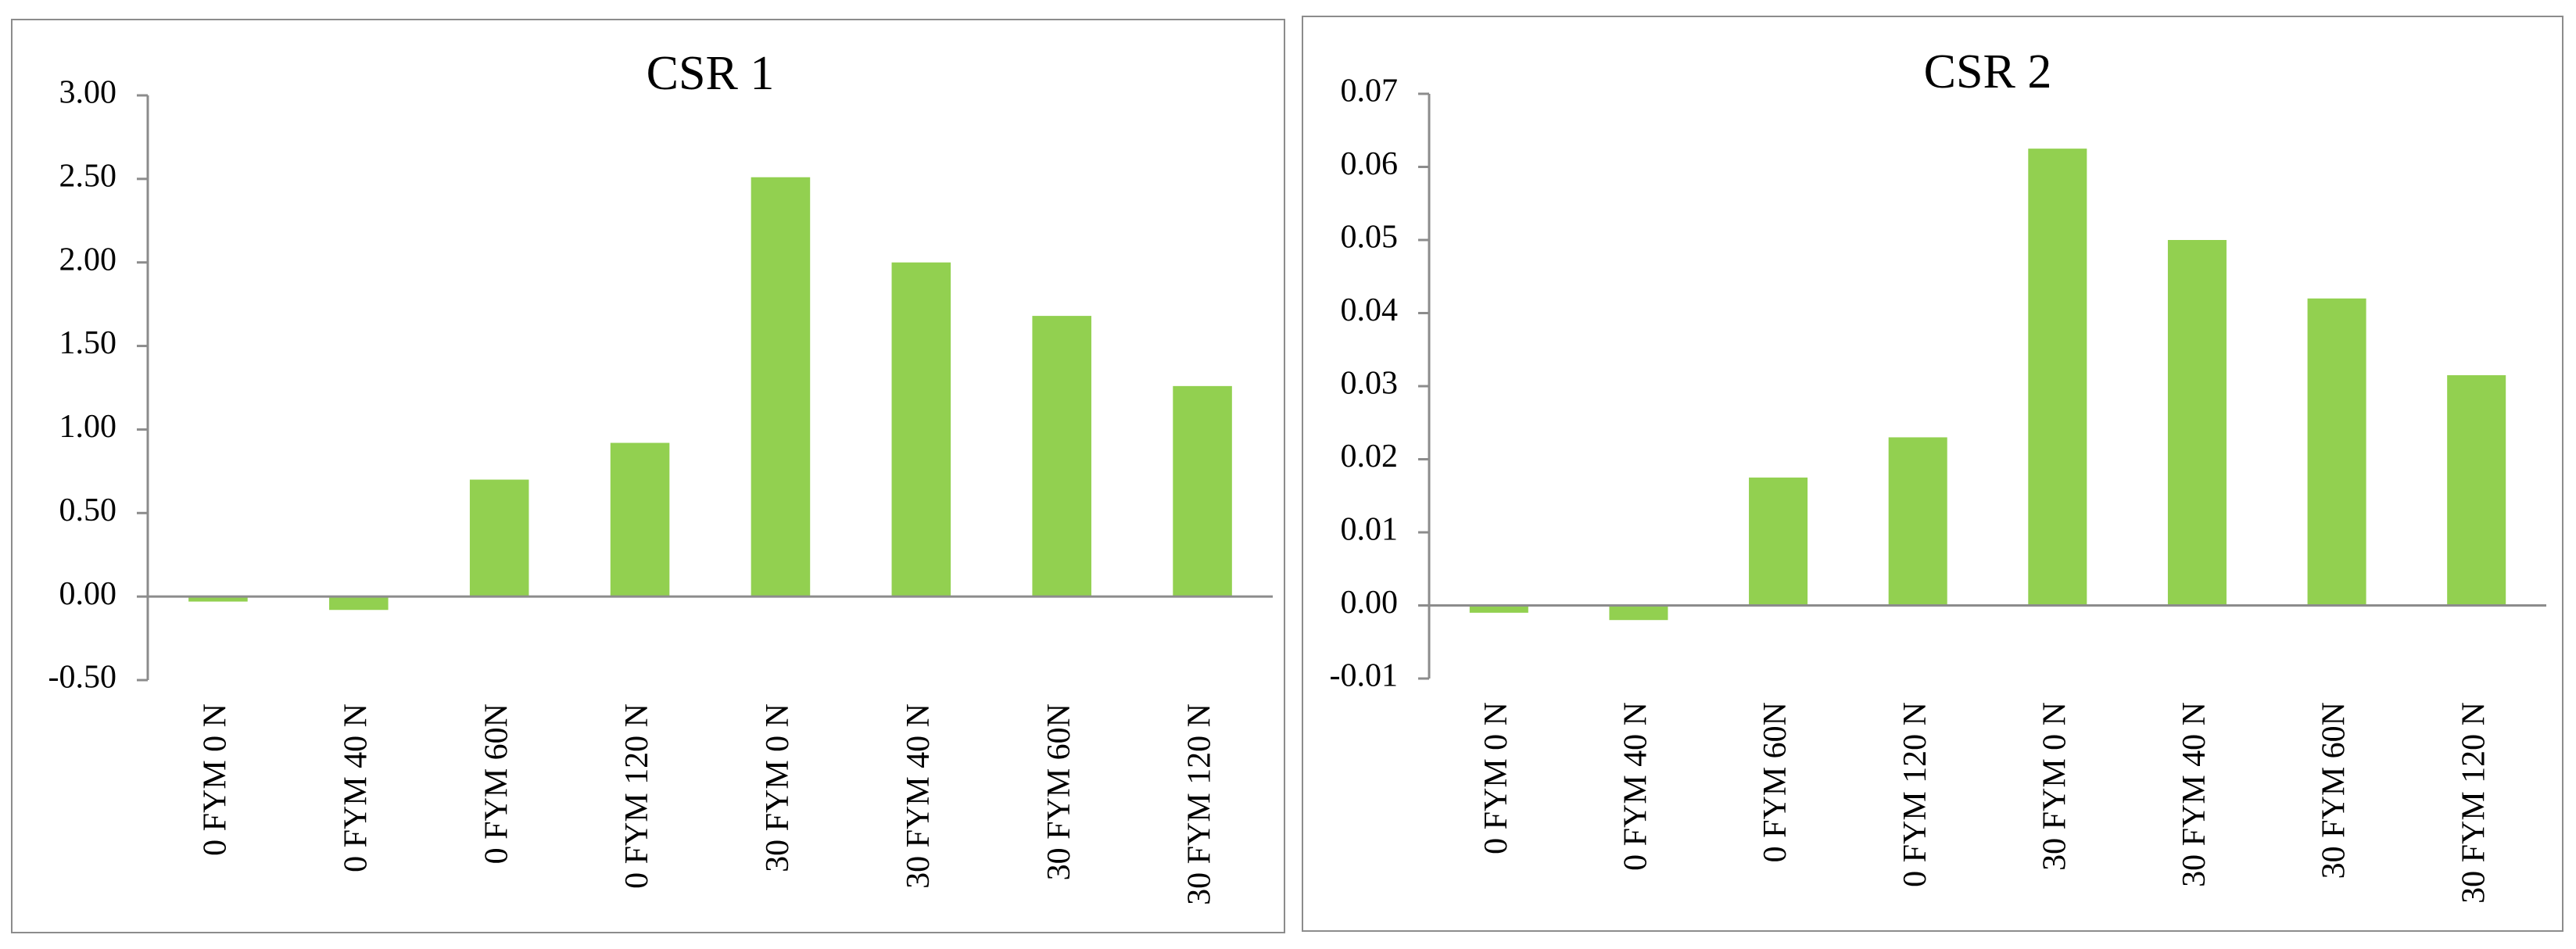 This screenshot has width=2576, height=949. I want to click on y-tick-label: 0.02, so click(1370, 456).